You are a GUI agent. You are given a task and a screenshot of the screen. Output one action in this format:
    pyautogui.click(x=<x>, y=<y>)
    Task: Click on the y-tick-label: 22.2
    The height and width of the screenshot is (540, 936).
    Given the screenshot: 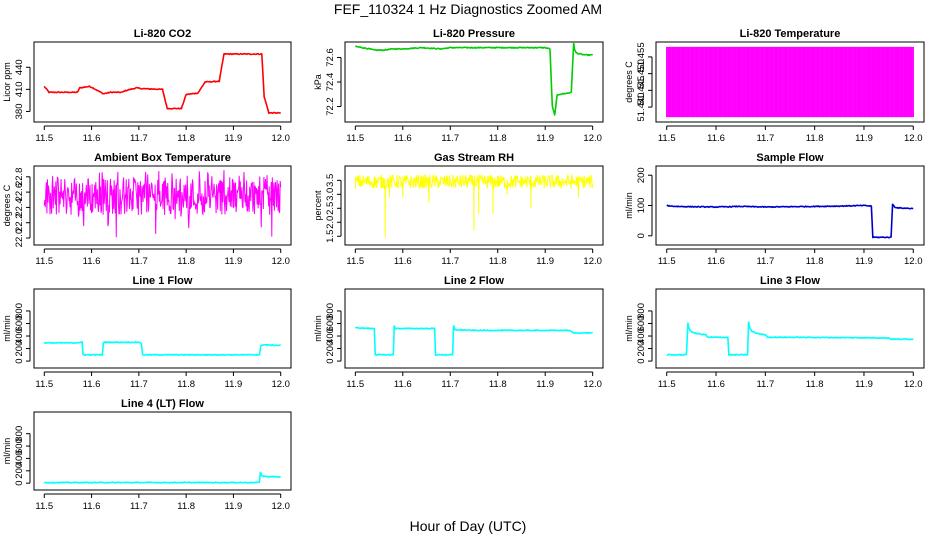 What is the action you would take?
    pyautogui.click(x=19, y=222)
    